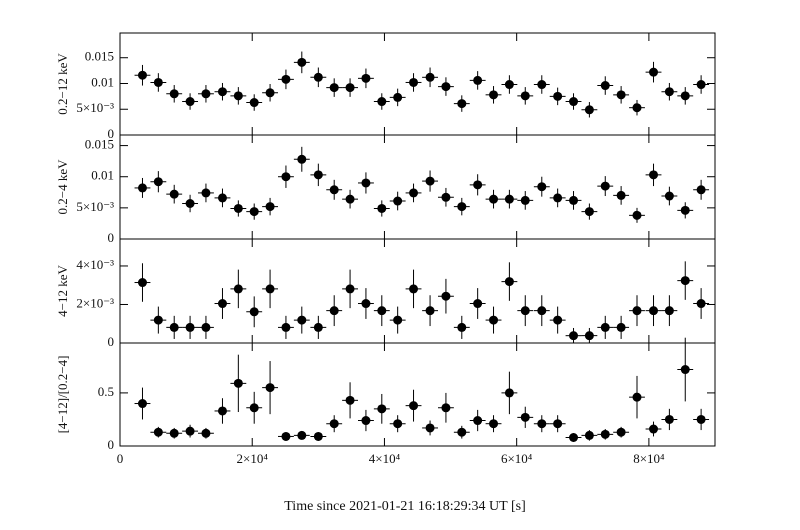 This screenshot has height=530, width=800. I want to click on x-axis-label: Time since 2021-01-21 16:18:29:34 UT [s], so click(405, 506).